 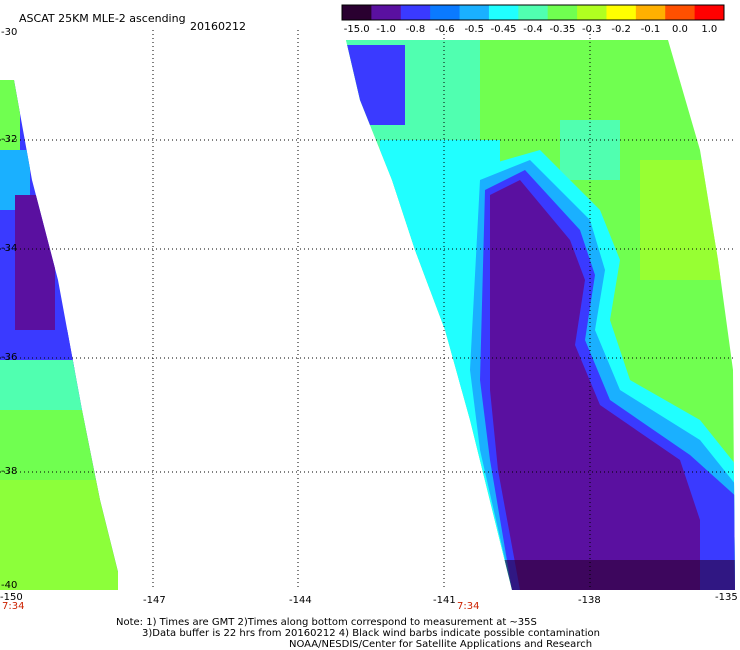 What do you see at coordinates (679, 29) in the screenshot?
I see `colorbar-label: 0.0` at bounding box center [679, 29].